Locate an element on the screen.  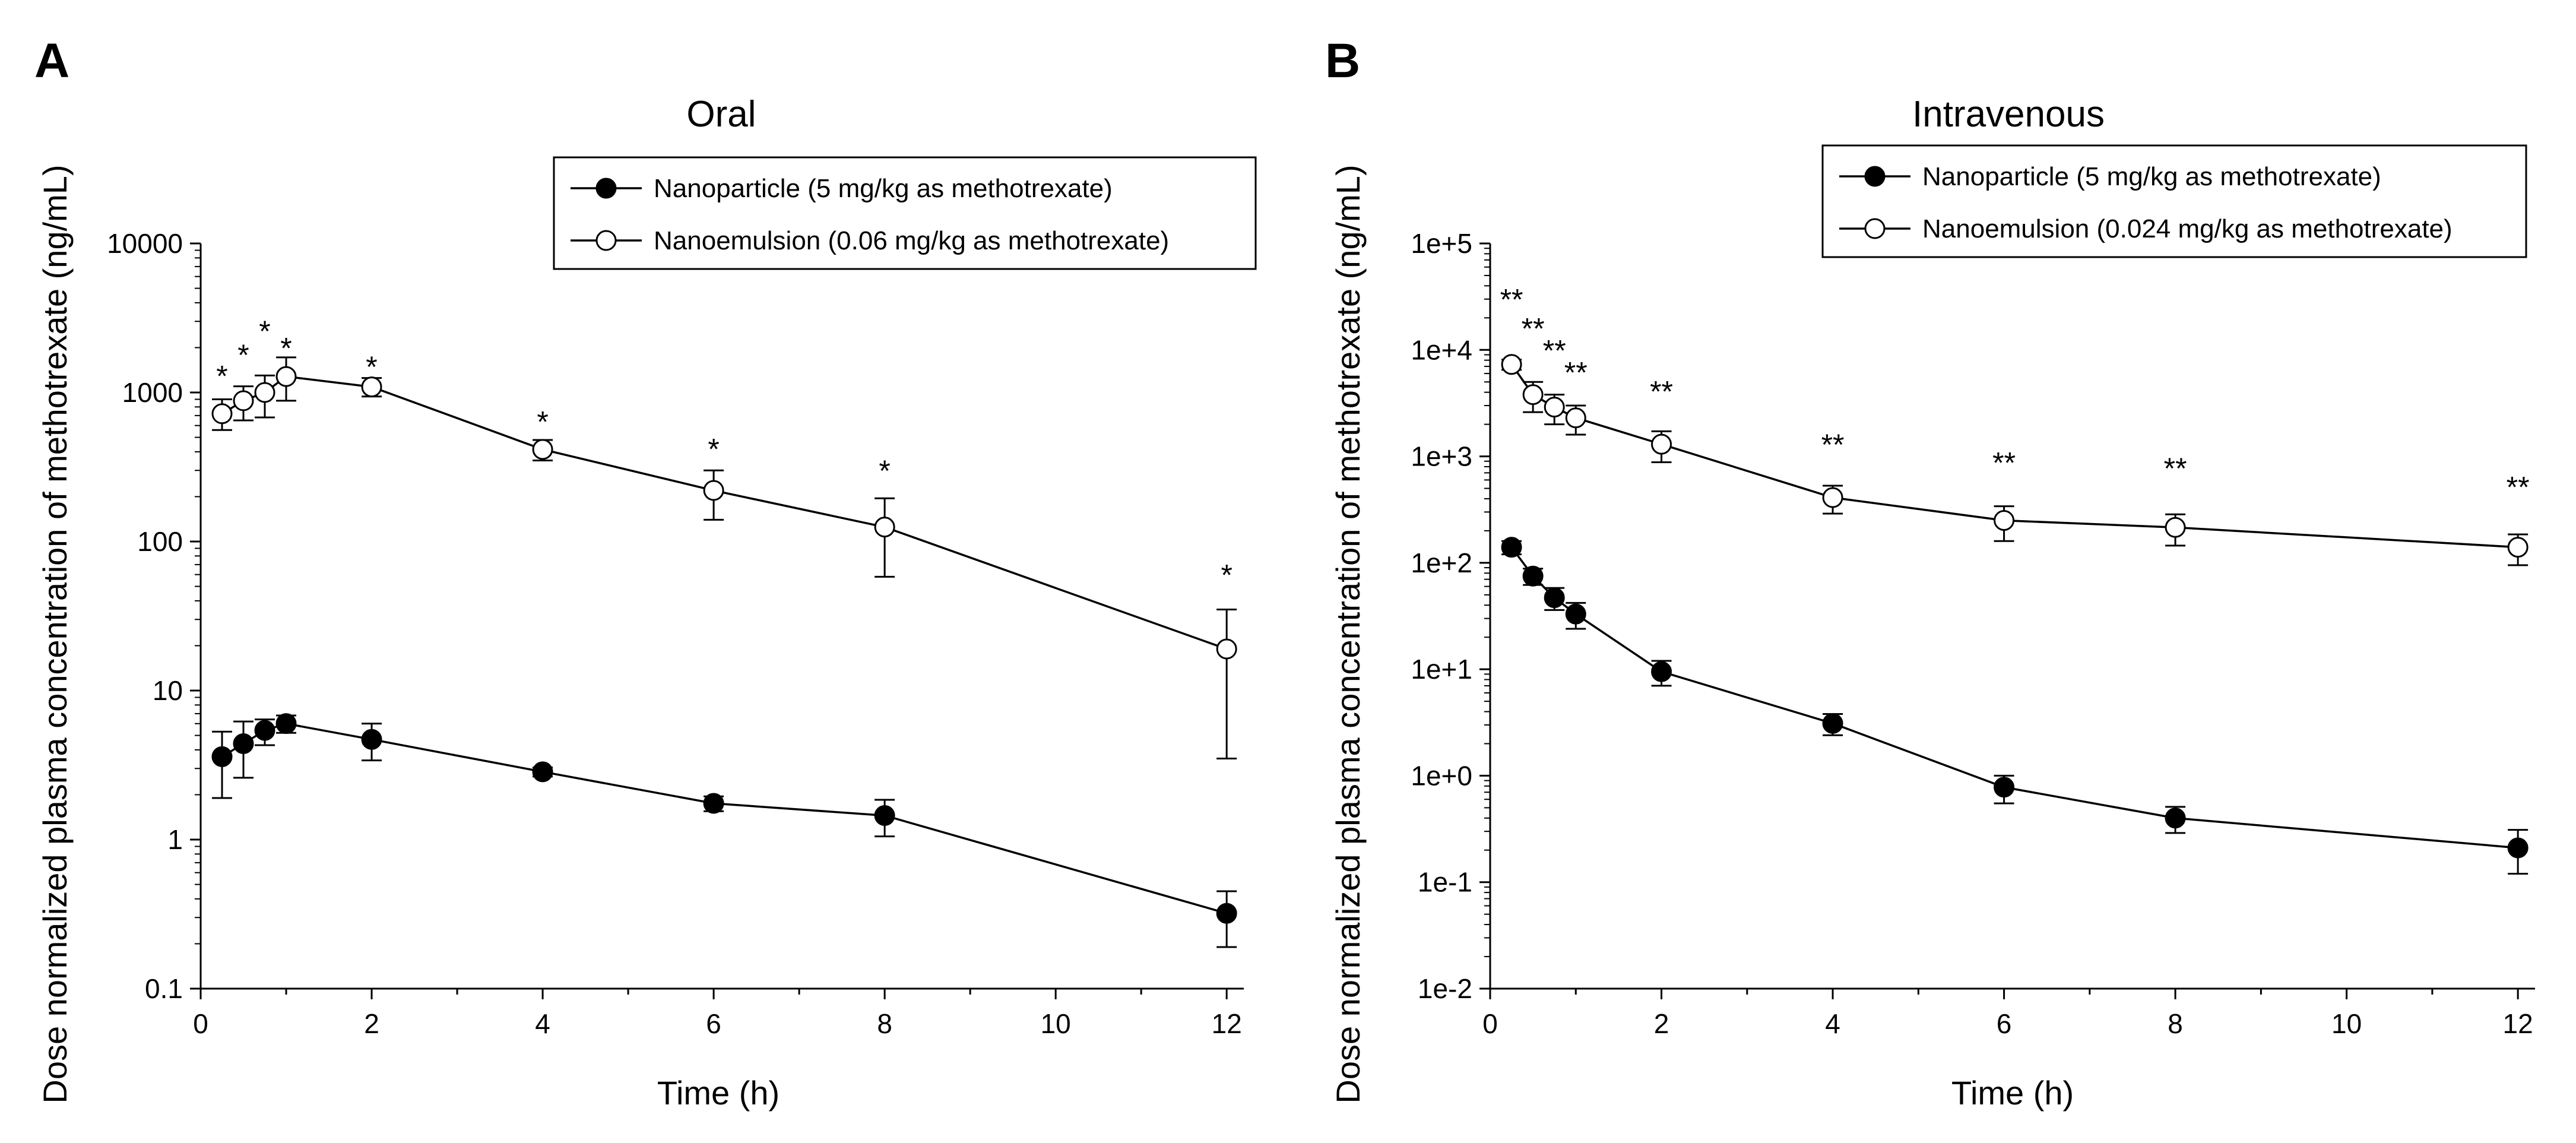
y-tick-label: 10000 is located at coordinates (145, 243).